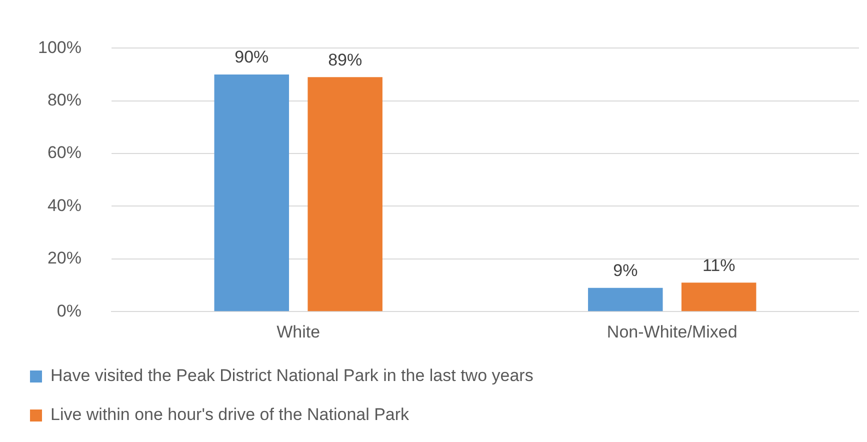 Image resolution: width=867 pixels, height=442 pixels. What do you see at coordinates (230, 414) in the screenshot?
I see `legend-label: Live within one hour's drive of the National Park` at bounding box center [230, 414].